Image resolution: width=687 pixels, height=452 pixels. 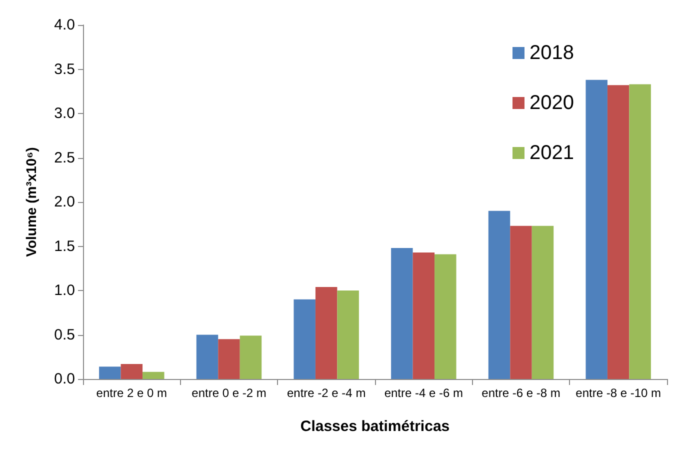 What do you see at coordinates (229, 393) in the screenshot?
I see `x-tick-label: entre 0 e -2 m` at bounding box center [229, 393].